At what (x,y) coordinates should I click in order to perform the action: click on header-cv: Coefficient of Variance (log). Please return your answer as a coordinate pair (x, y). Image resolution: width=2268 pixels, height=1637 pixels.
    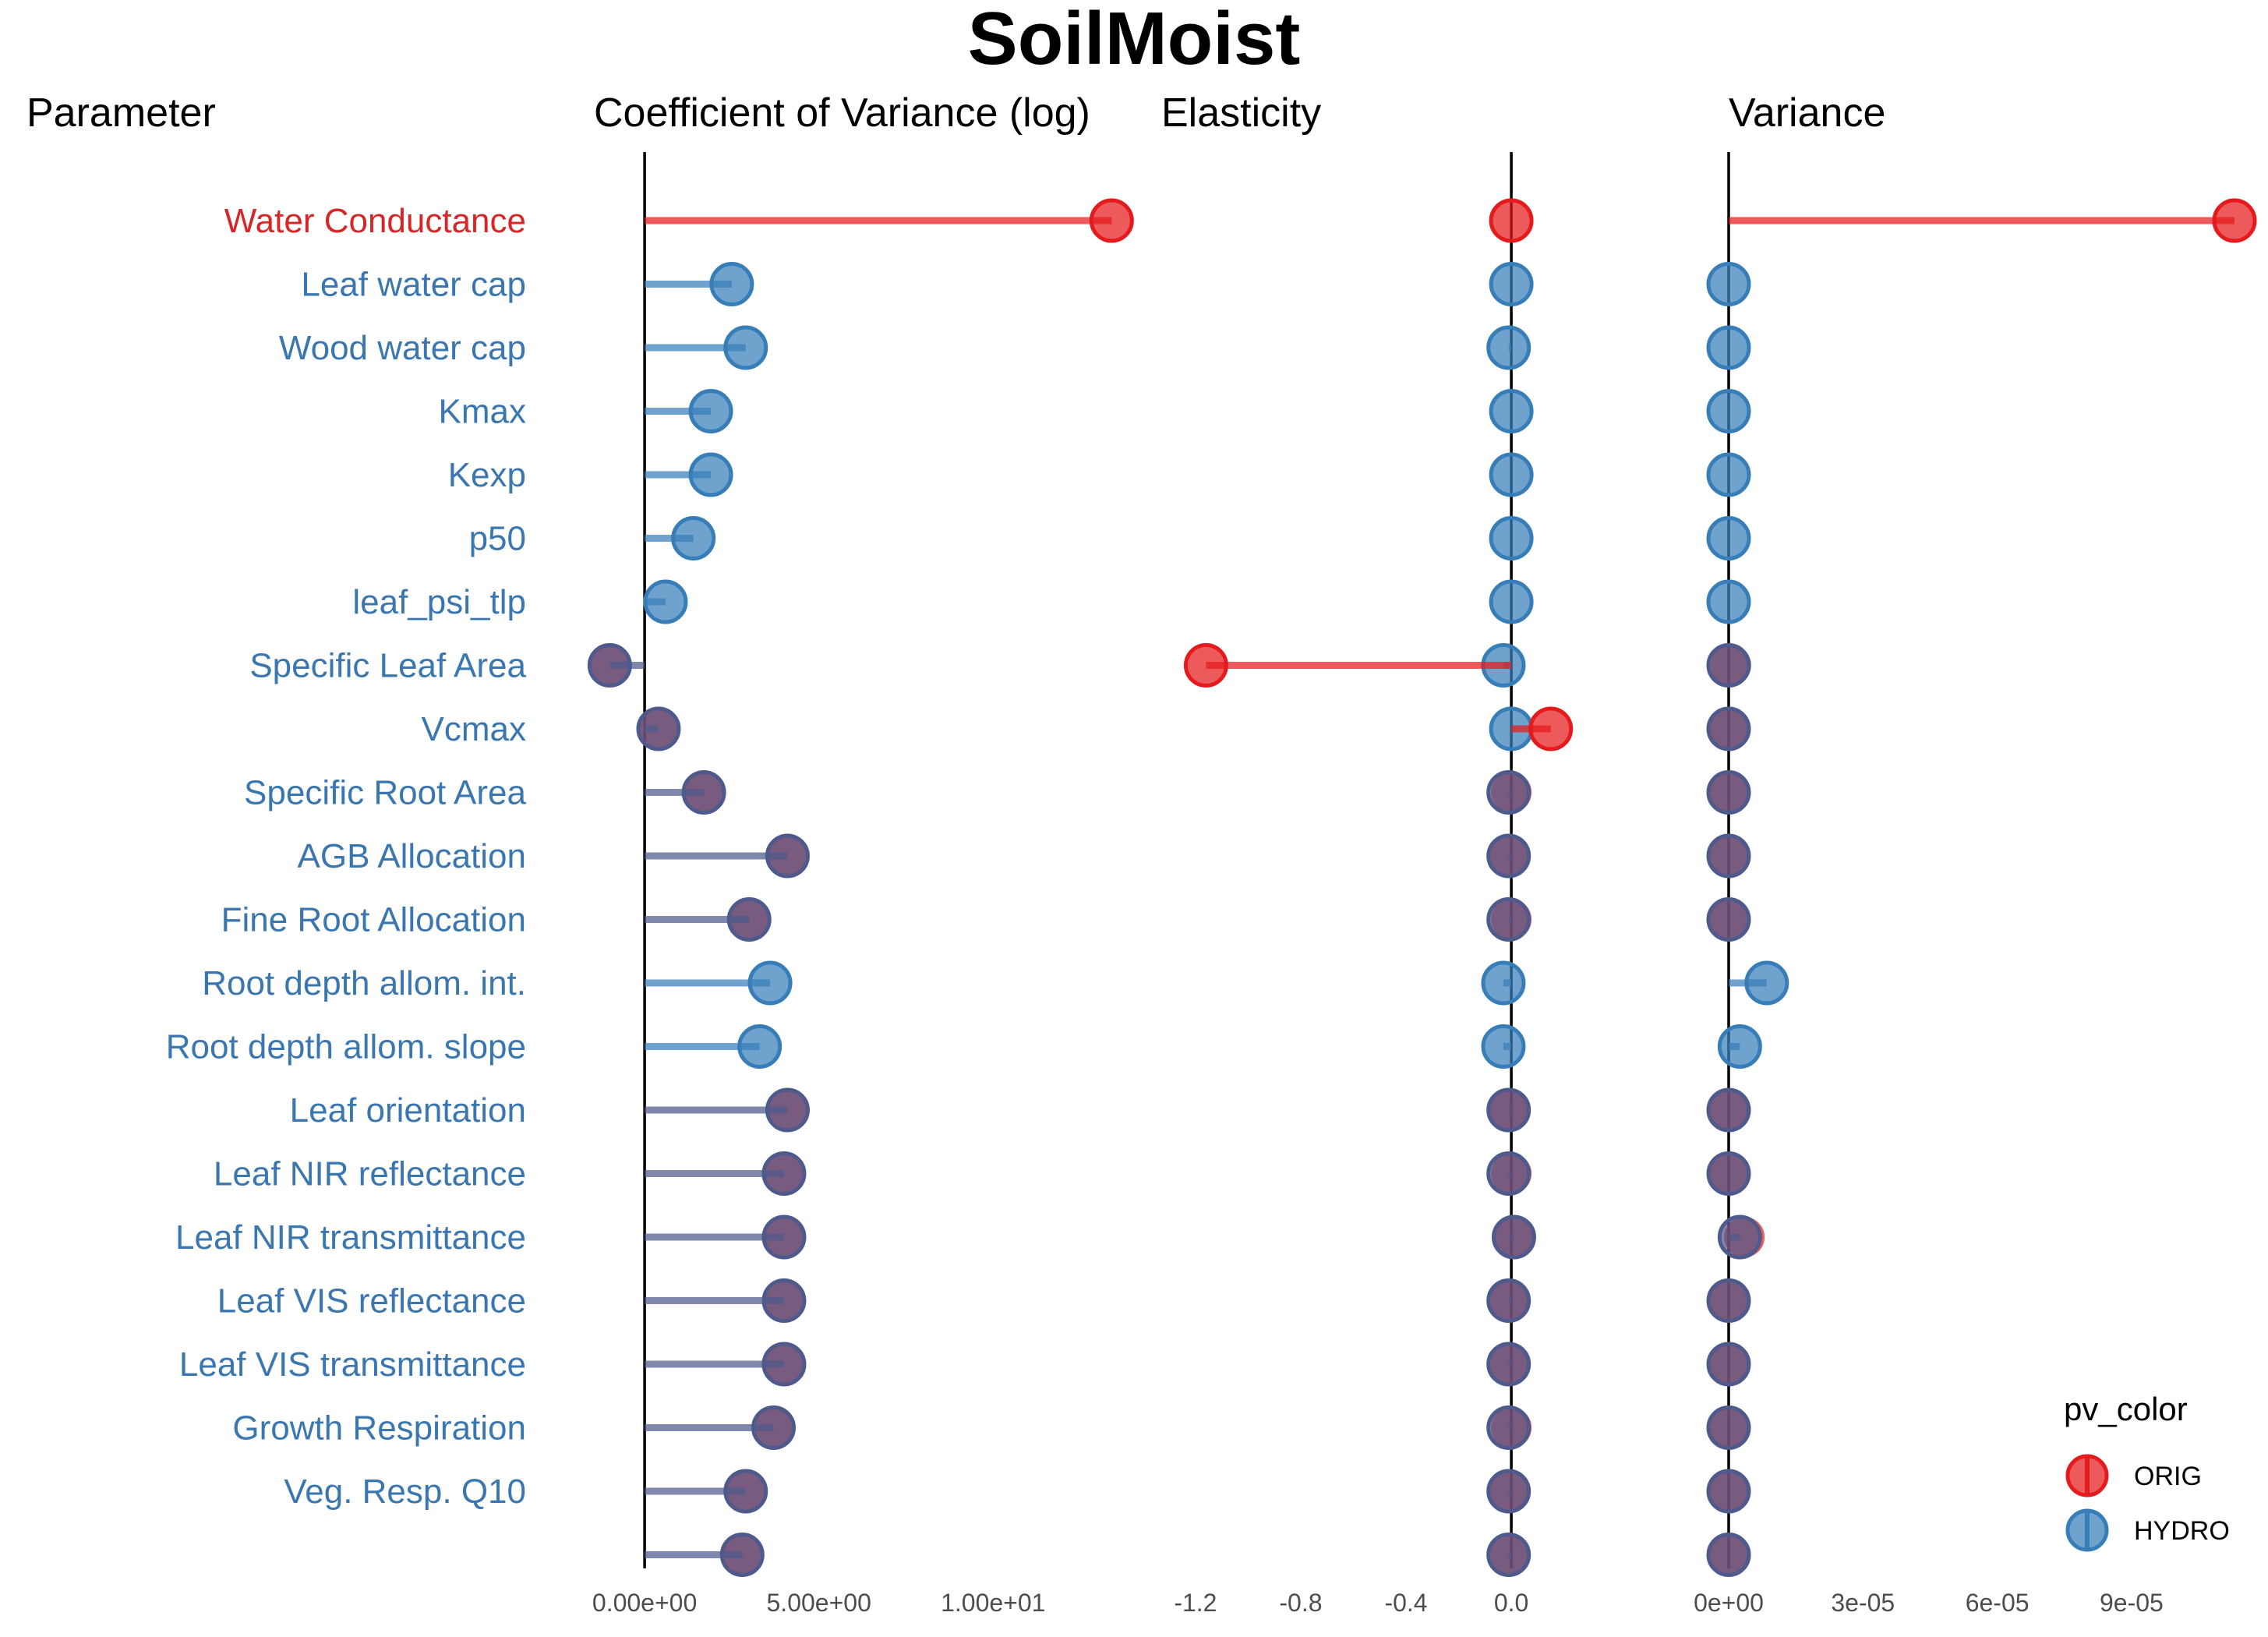
    Looking at the image, I should click on (842, 113).